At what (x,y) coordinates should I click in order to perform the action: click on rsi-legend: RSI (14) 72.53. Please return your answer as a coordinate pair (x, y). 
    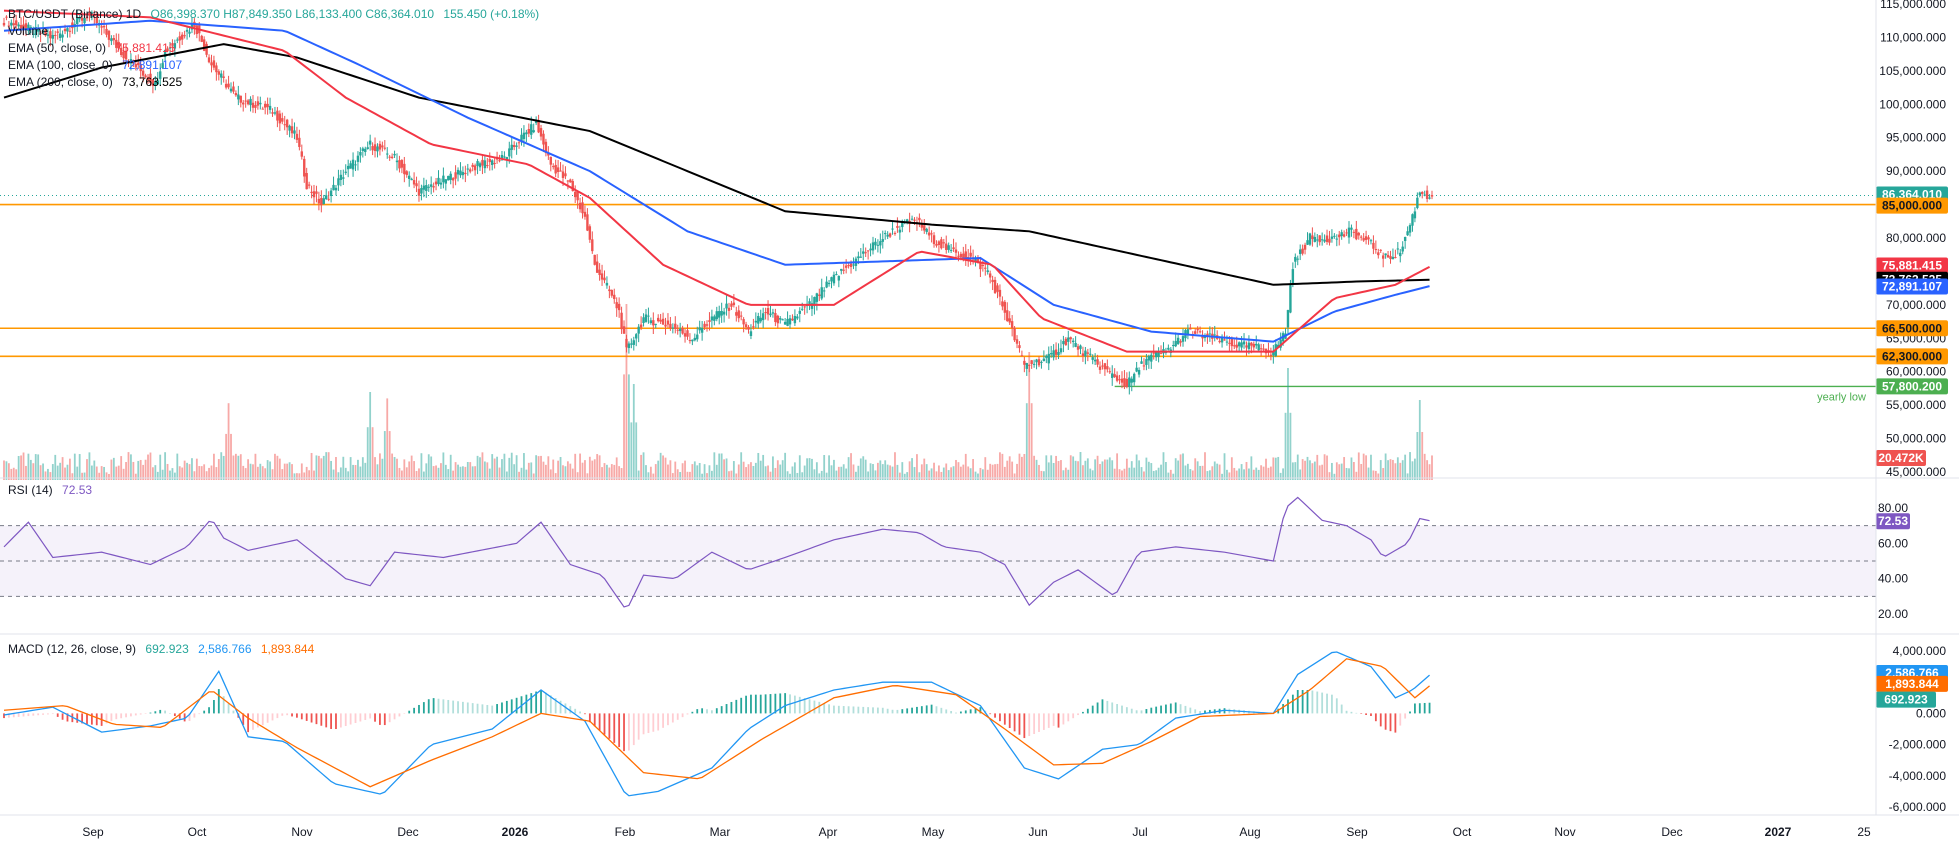
    Looking at the image, I should click on (53, 490).